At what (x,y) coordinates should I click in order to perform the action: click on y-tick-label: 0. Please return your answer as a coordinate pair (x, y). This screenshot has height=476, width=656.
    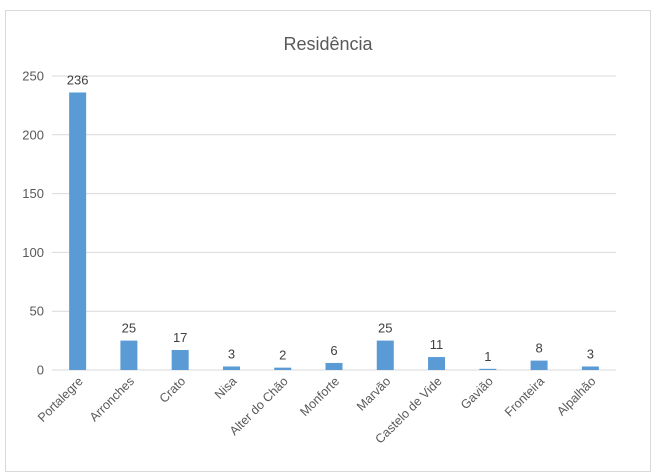
    Looking at the image, I should click on (40, 370).